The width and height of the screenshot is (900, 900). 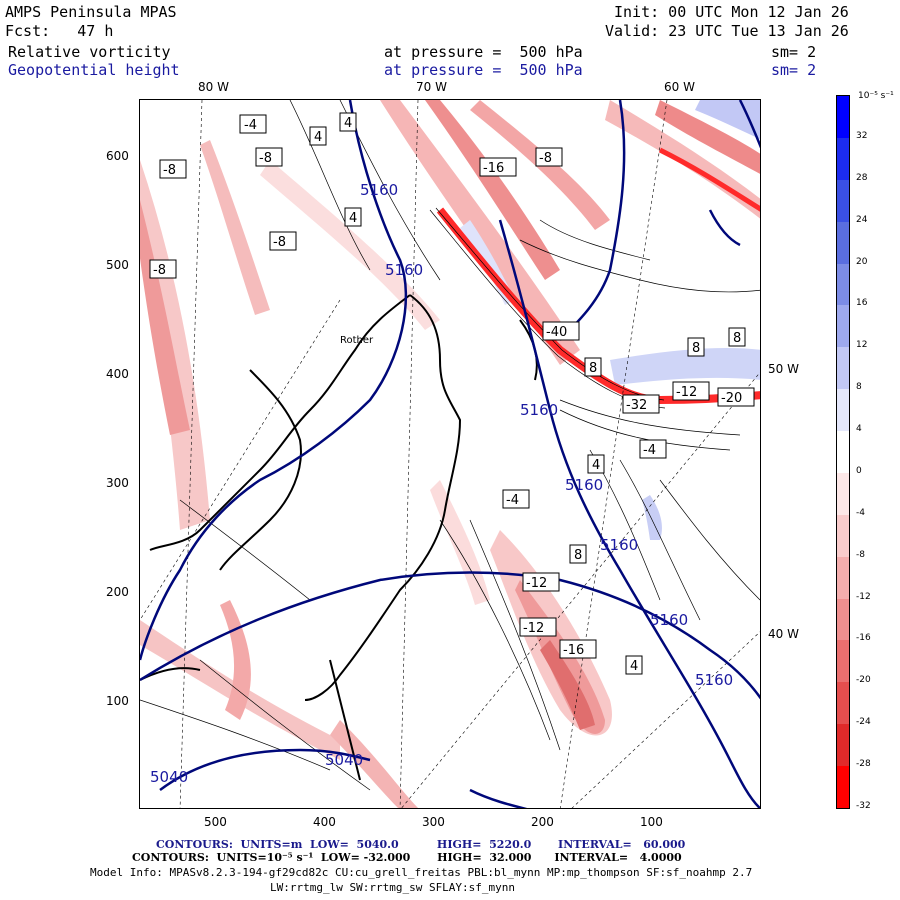 I want to click on footer-model-info-2: LW:rrtmg_lw SW:rrtmg_sw SFLAY:sf_mynn, so click(x=393, y=887).